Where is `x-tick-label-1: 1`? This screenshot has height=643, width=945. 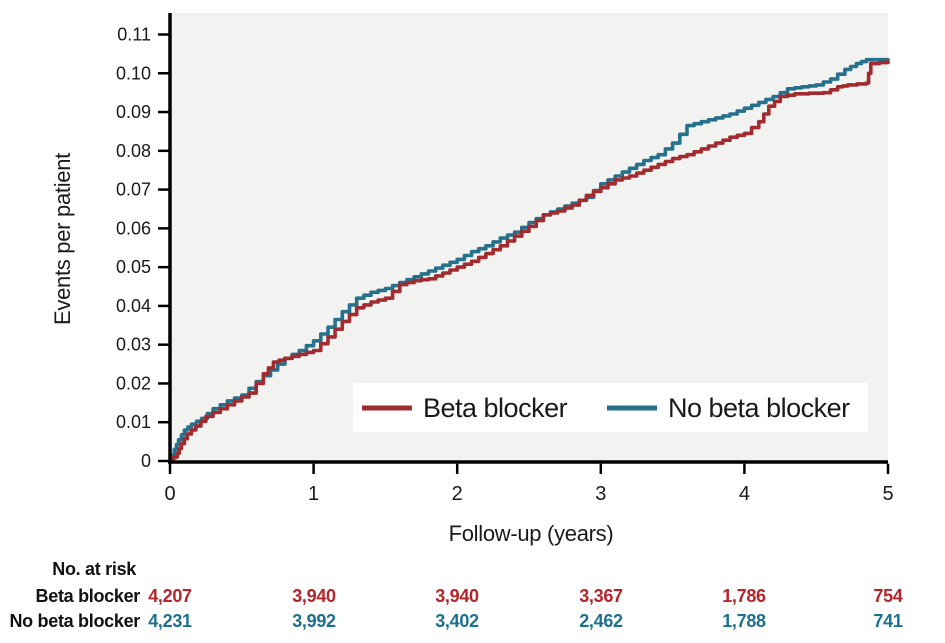
x-tick-label-1: 1 is located at coordinates (313, 494).